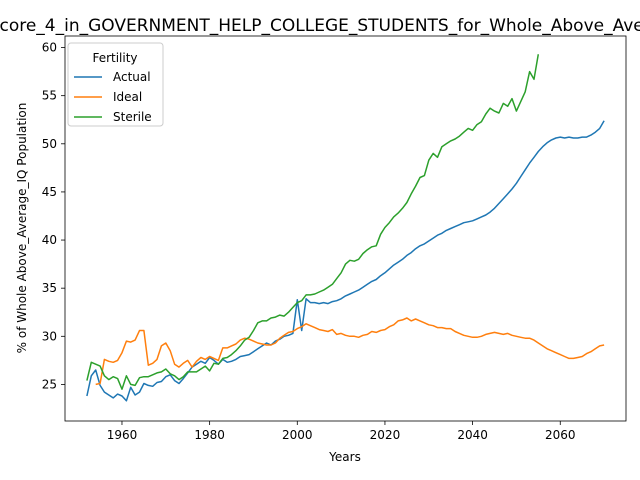 The width and height of the screenshot is (640, 480). Describe the element at coordinates (49, 144) in the screenshot. I see `y-tick-label: 50` at that location.